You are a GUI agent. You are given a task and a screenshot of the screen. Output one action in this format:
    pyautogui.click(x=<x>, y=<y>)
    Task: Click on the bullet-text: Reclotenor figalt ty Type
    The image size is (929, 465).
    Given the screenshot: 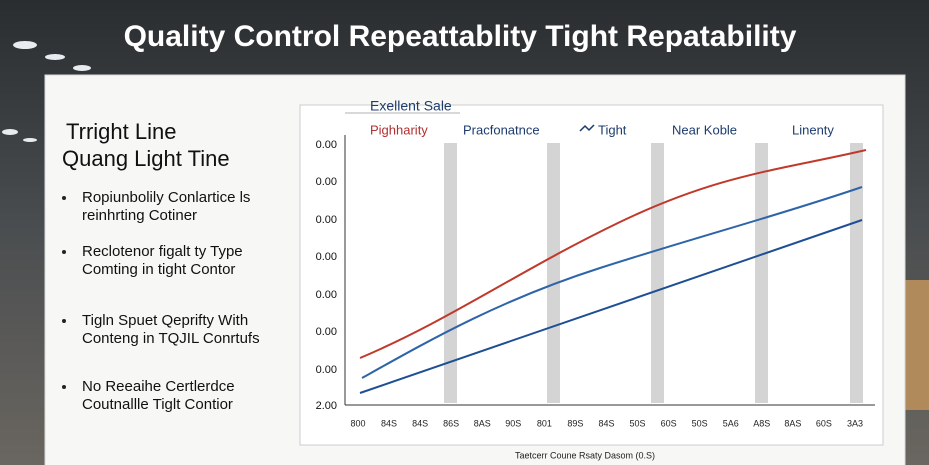 What is the action you would take?
    pyautogui.click(x=162, y=251)
    